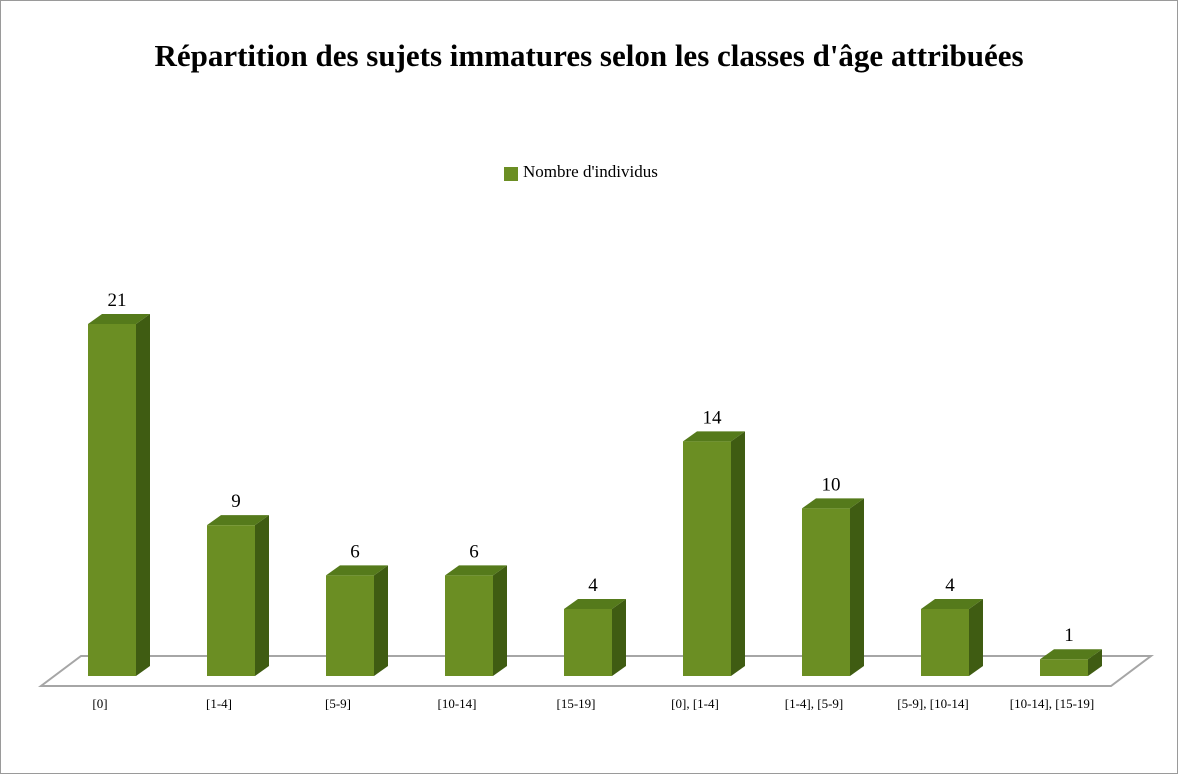  Describe the element at coordinates (457, 703) in the screenshot. I see `x-tick-label: [10-14]` at that location.